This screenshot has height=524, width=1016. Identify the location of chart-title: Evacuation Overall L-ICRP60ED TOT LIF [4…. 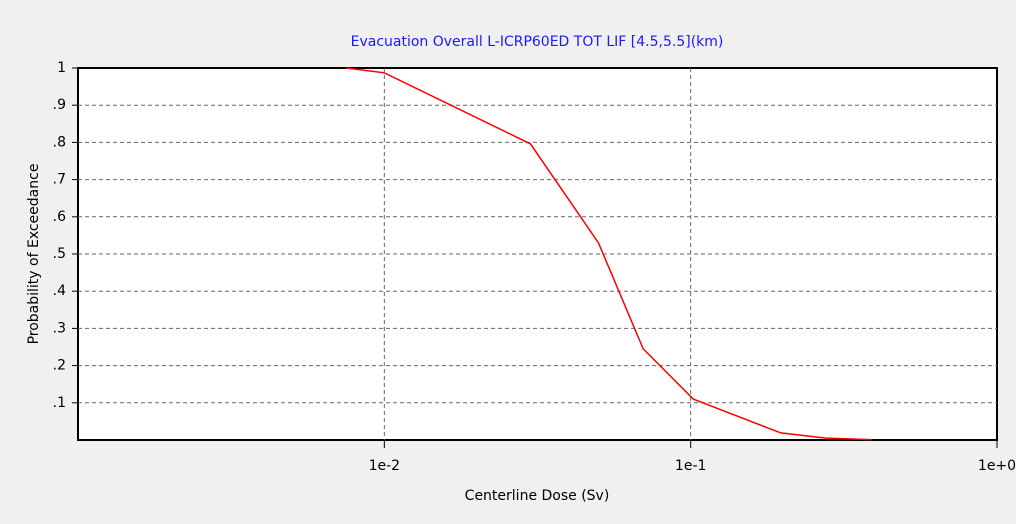
(537, 42).